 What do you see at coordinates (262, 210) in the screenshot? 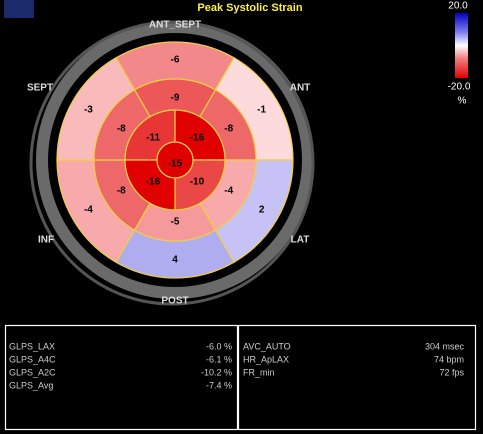
I see `segment-value: 2` at bounding box center [262, 210].